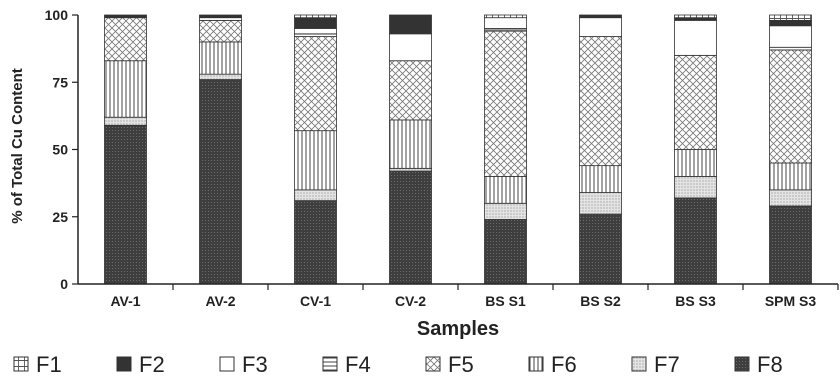  I want to click on legend-item: F1, so click(37, 364).